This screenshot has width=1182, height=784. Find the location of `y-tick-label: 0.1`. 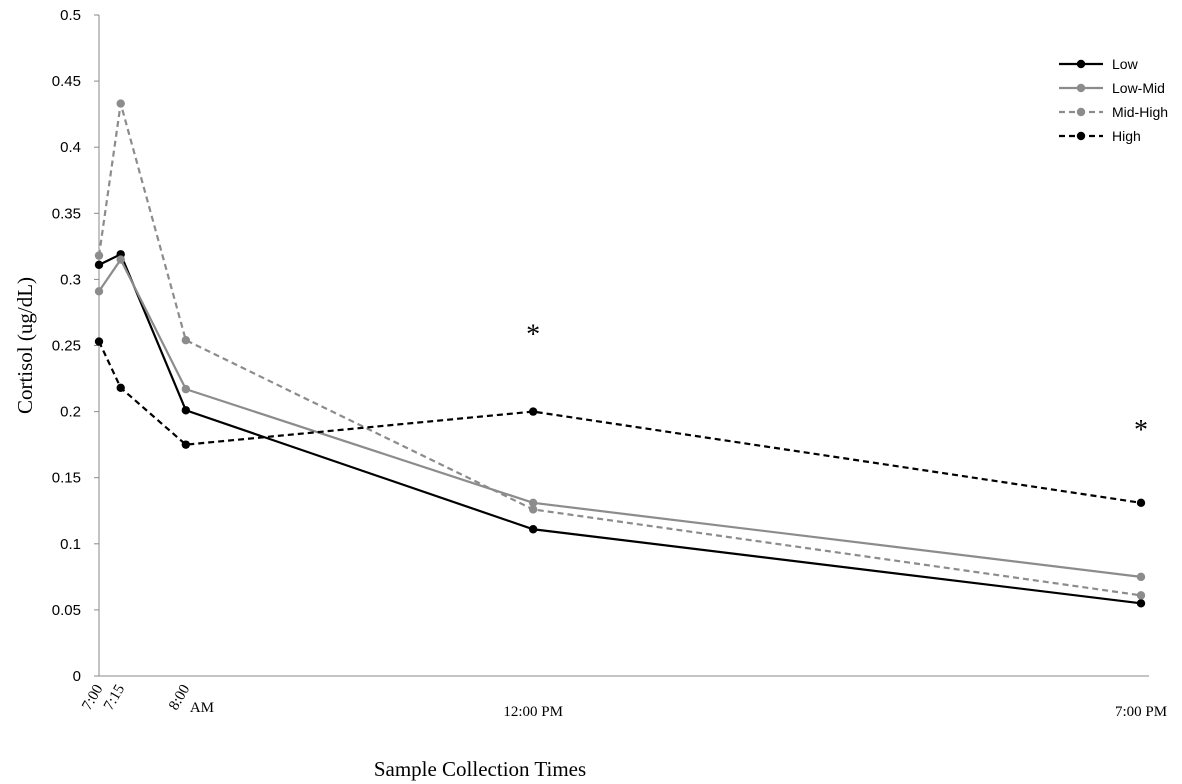

y-tick-label: 0.1 is located at coordinates (70, 544).